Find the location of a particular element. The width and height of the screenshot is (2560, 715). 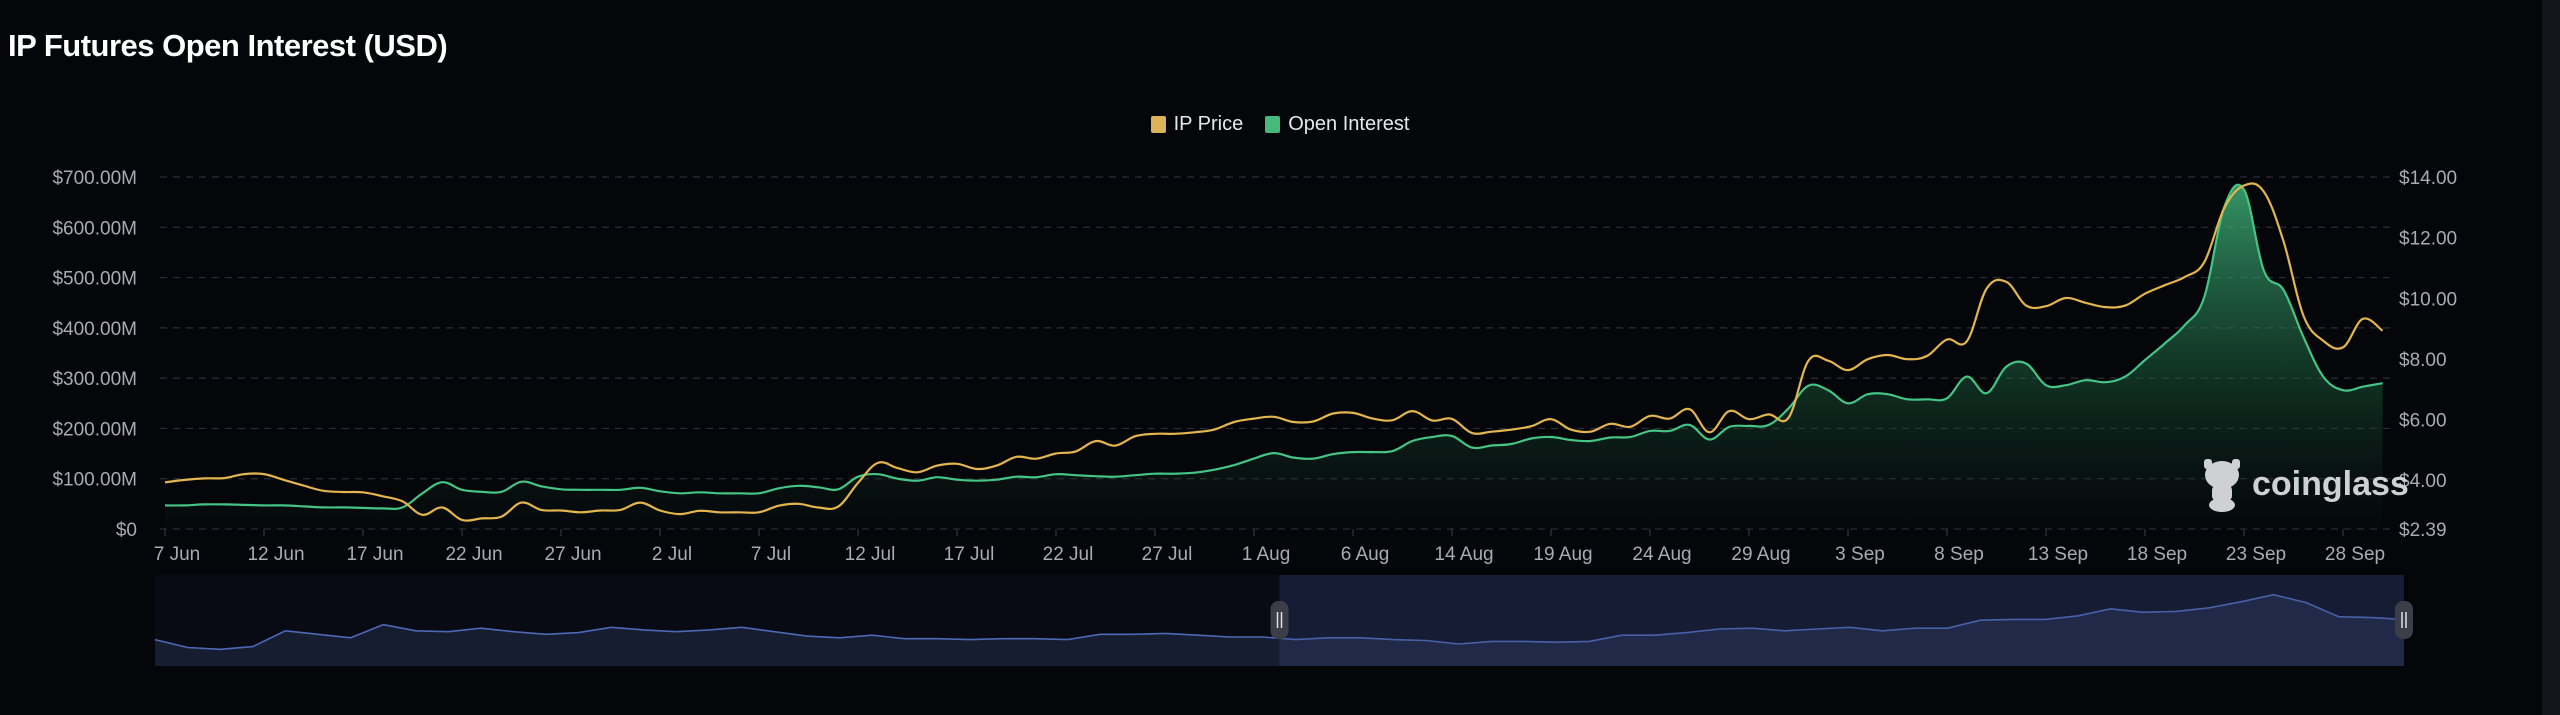

right-axis-tick-label: $10.00 is located at coordinates (2428, 299).